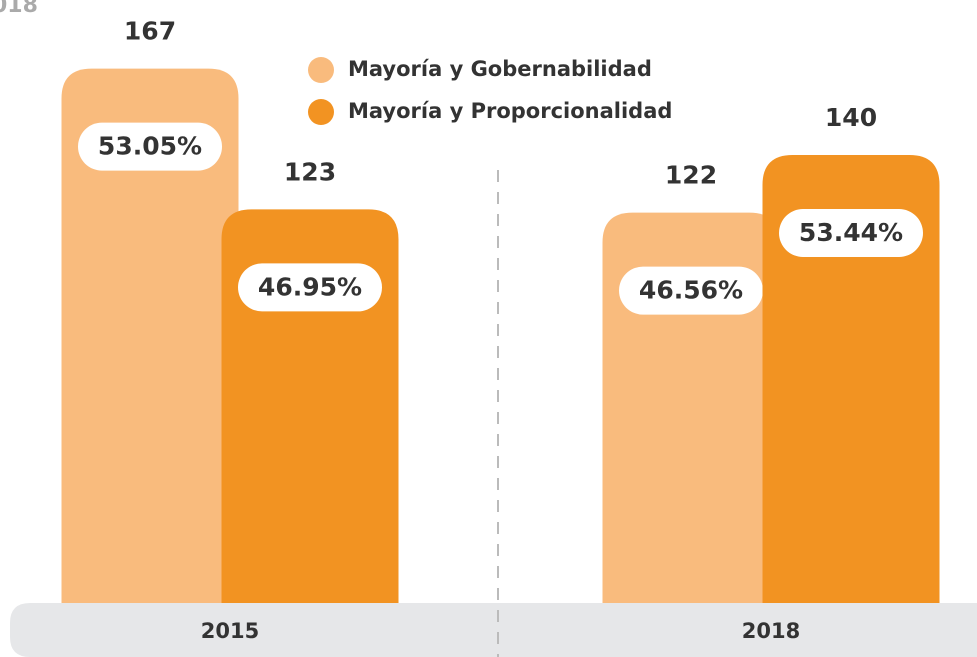  What do you see at coordinates (510, 111) in the screenshot?
I see `legend-label: Mayoría y Proporcionalidad` at bounding box center [510, 111].